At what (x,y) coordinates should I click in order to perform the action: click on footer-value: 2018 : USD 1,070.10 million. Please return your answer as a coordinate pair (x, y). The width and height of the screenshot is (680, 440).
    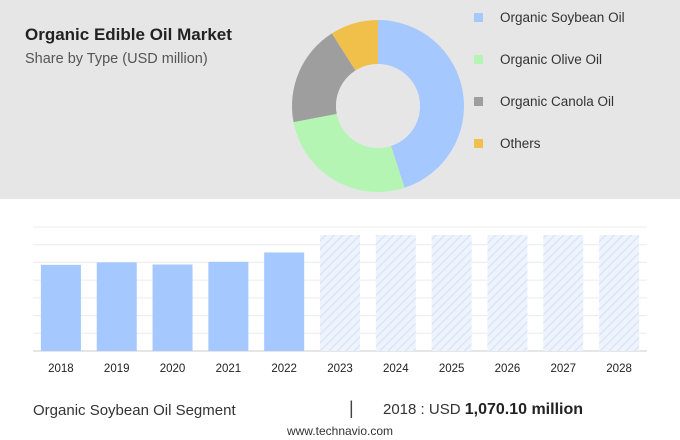
    Looking at the image, I should click on (483, 410).